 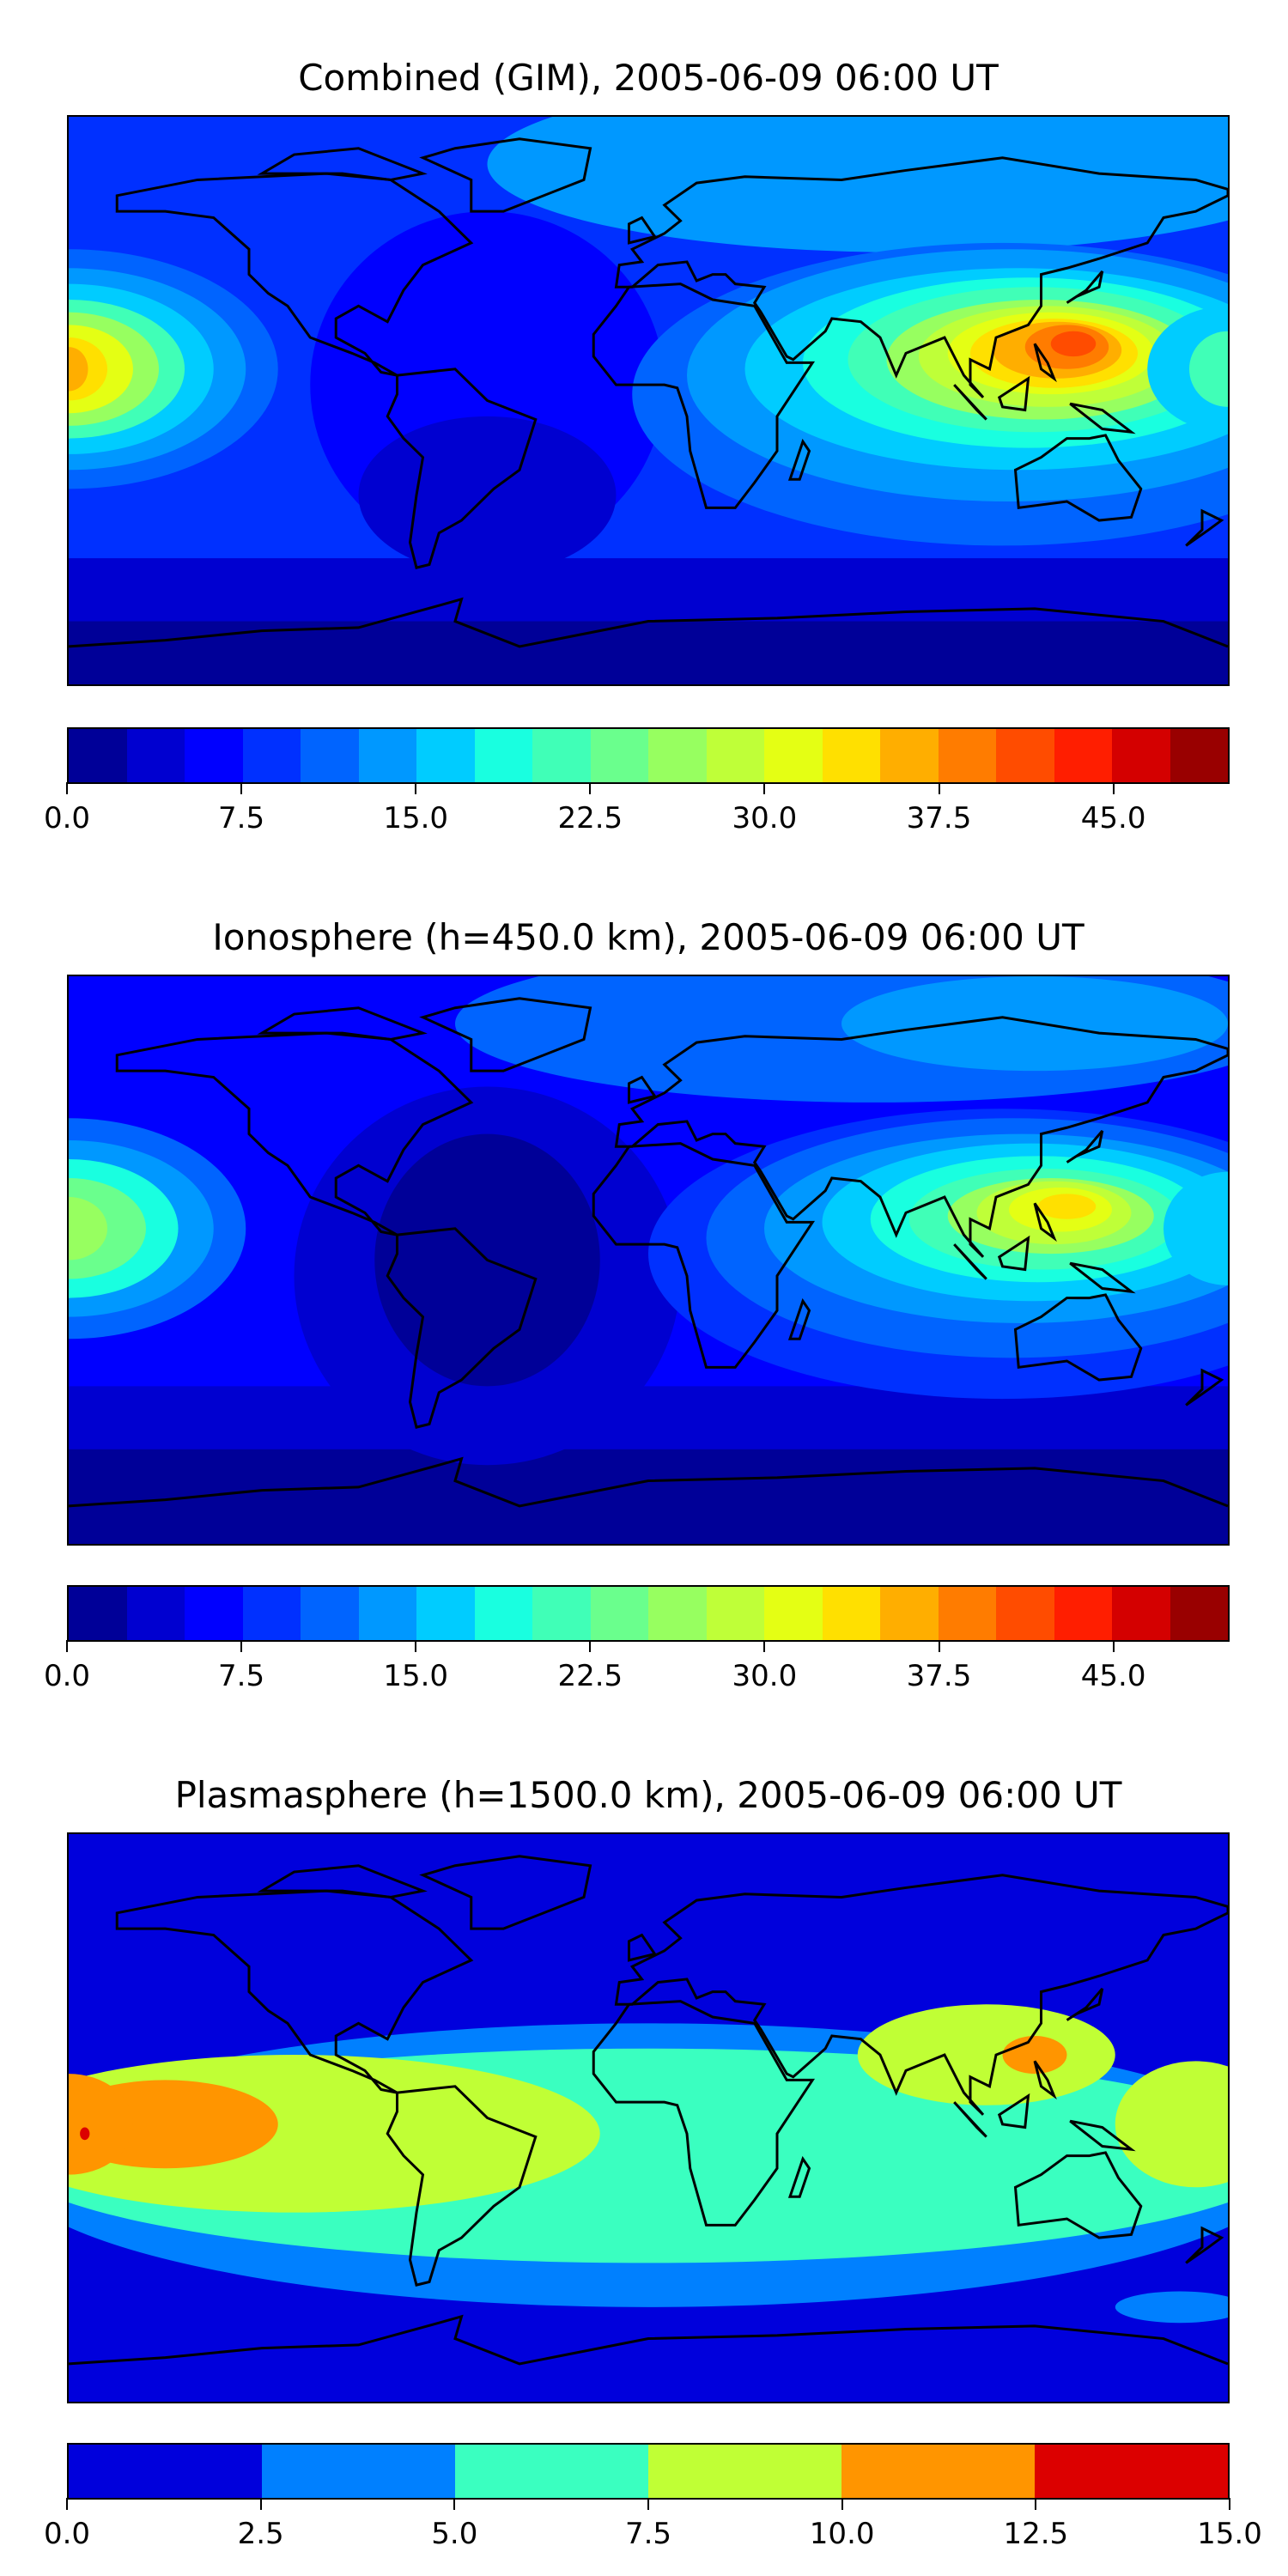 What do you see at coordinates (842, 2534) in the screenshot?
I see `colorbar-tick-label: 10.0` at bounding box center [842, 2534].